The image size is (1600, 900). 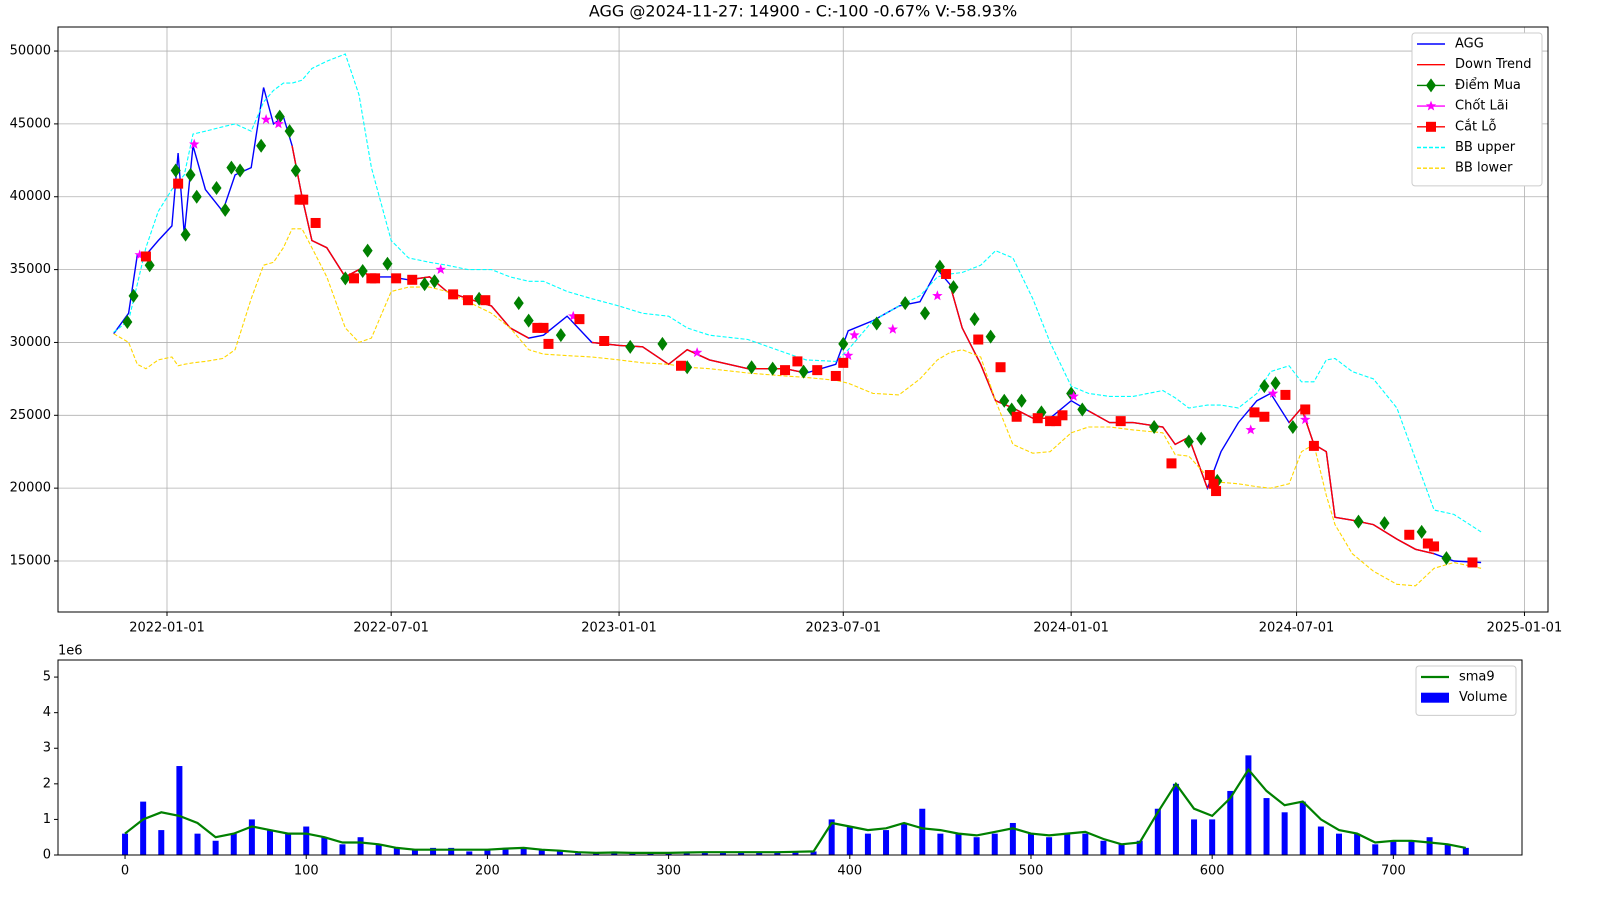 I want to click on y-tick-label: 4, so click(x=47, y=712).